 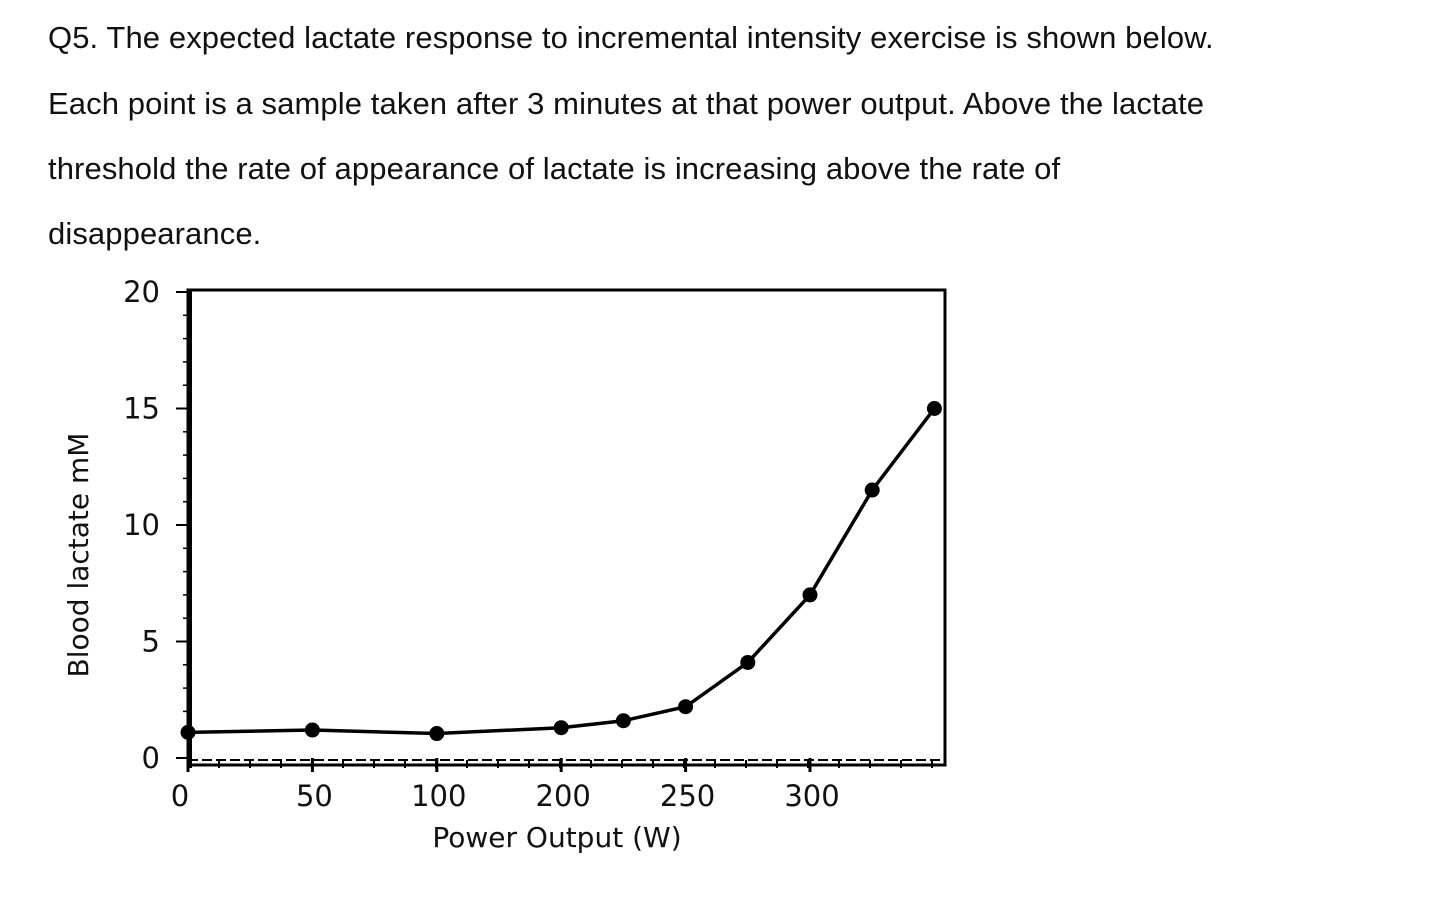 I want to click on x-tick-label: 50, so click(x=314, y=796).